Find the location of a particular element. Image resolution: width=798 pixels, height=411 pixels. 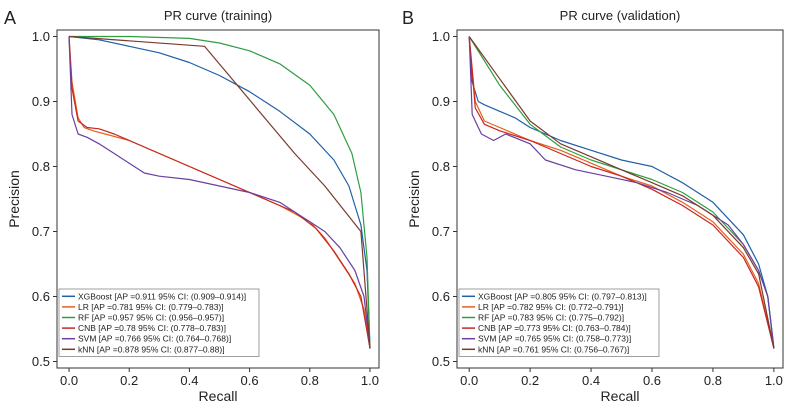

legend-entry: LR [AP =0.781 95% CI: (0.779–0.783)] is located at coordinates (151, 307).